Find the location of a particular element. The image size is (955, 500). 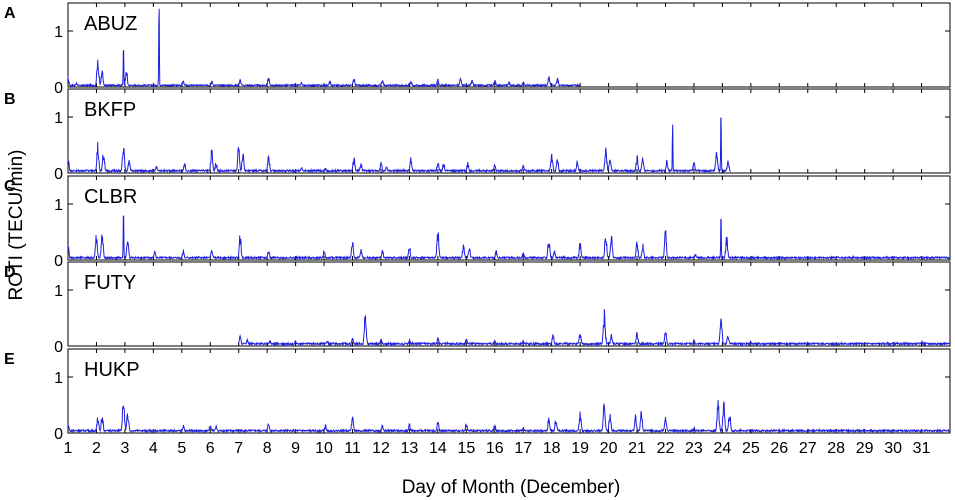

x-tick-label: 15 is located at coordinates (466, 448).